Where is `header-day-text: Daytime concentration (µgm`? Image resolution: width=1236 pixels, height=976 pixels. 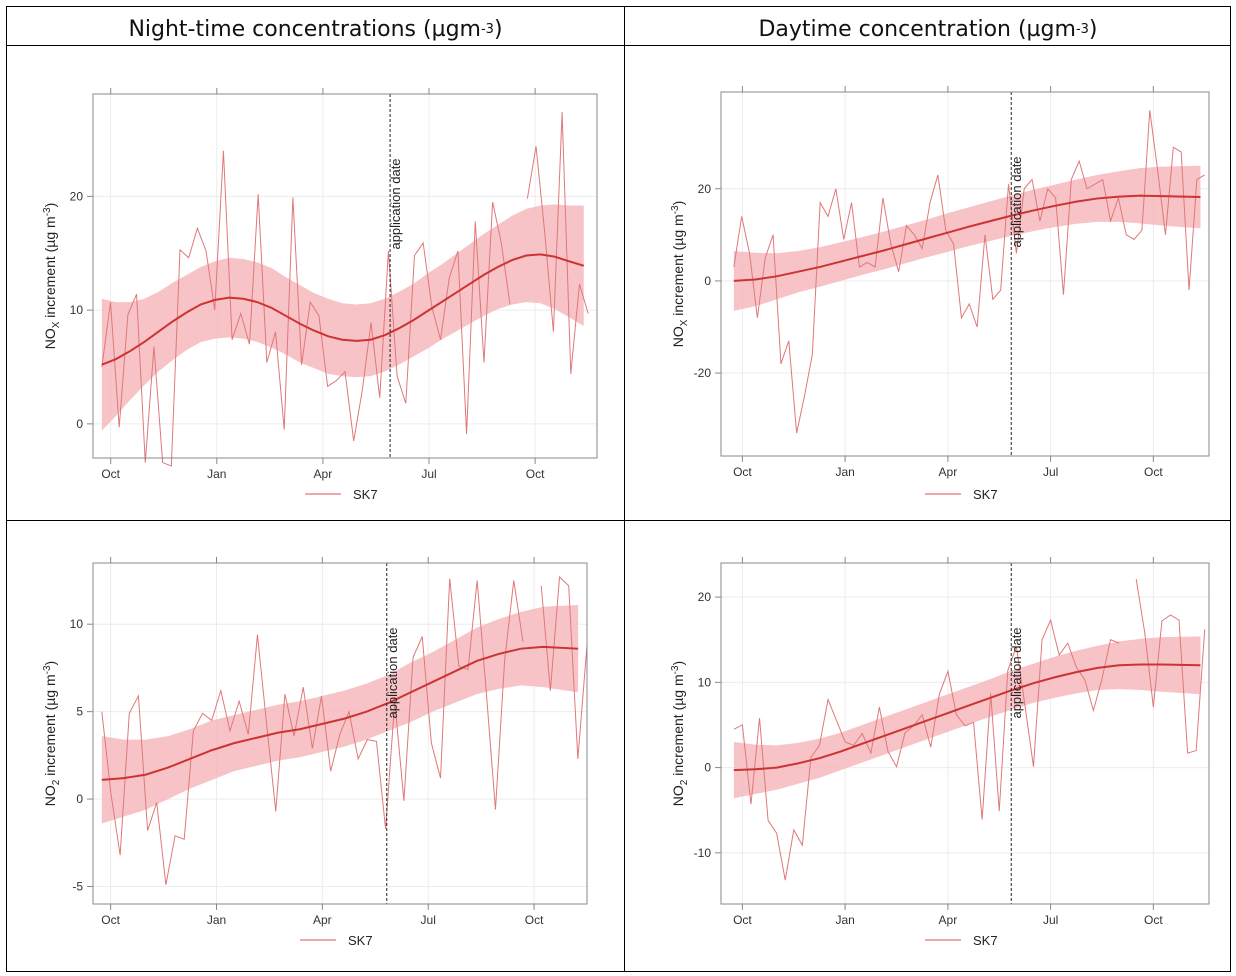 header-day-text: Daytime concentration (µgm is located at coordinates (917, 29).